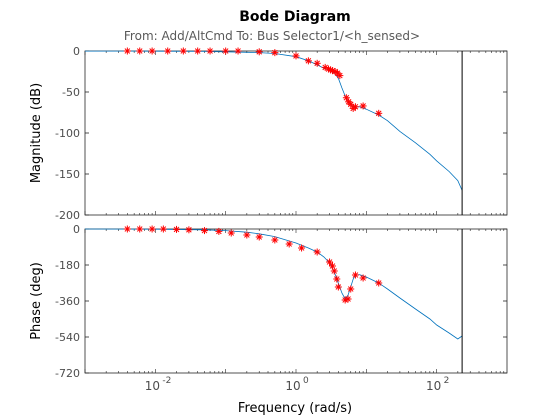 This screenshot has width=560, height=420. What do you see at coordinates (166, 381) in the screenshot?
I see `xtick-exponent: -2` at bounding box center [166, 381].